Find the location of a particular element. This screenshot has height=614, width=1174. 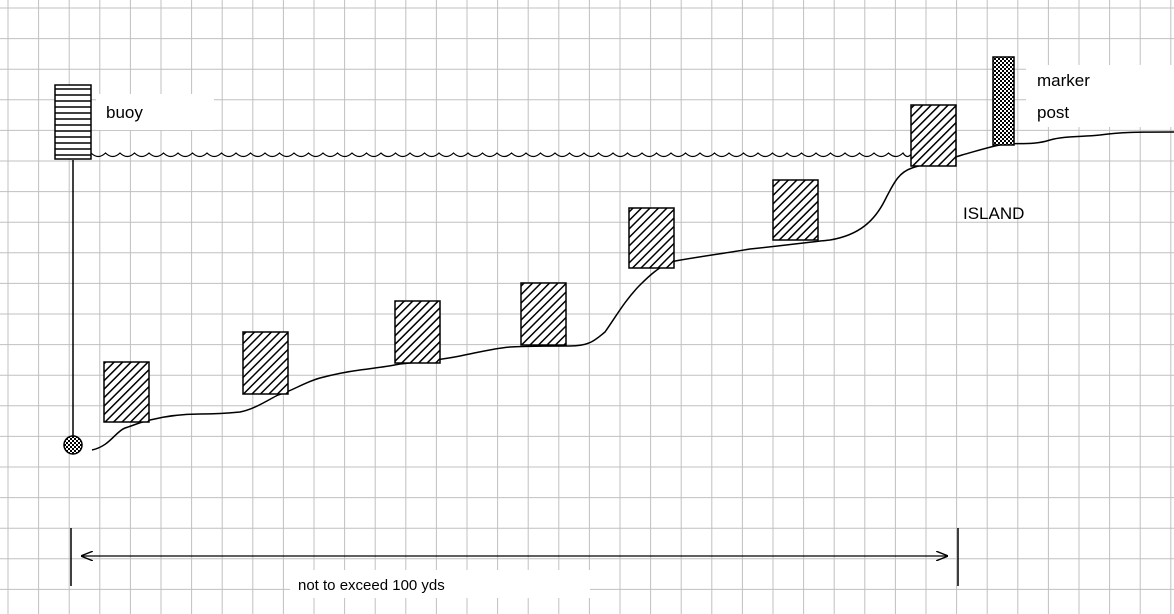

checkered-post-icon is located at coordinates (1003, 101).